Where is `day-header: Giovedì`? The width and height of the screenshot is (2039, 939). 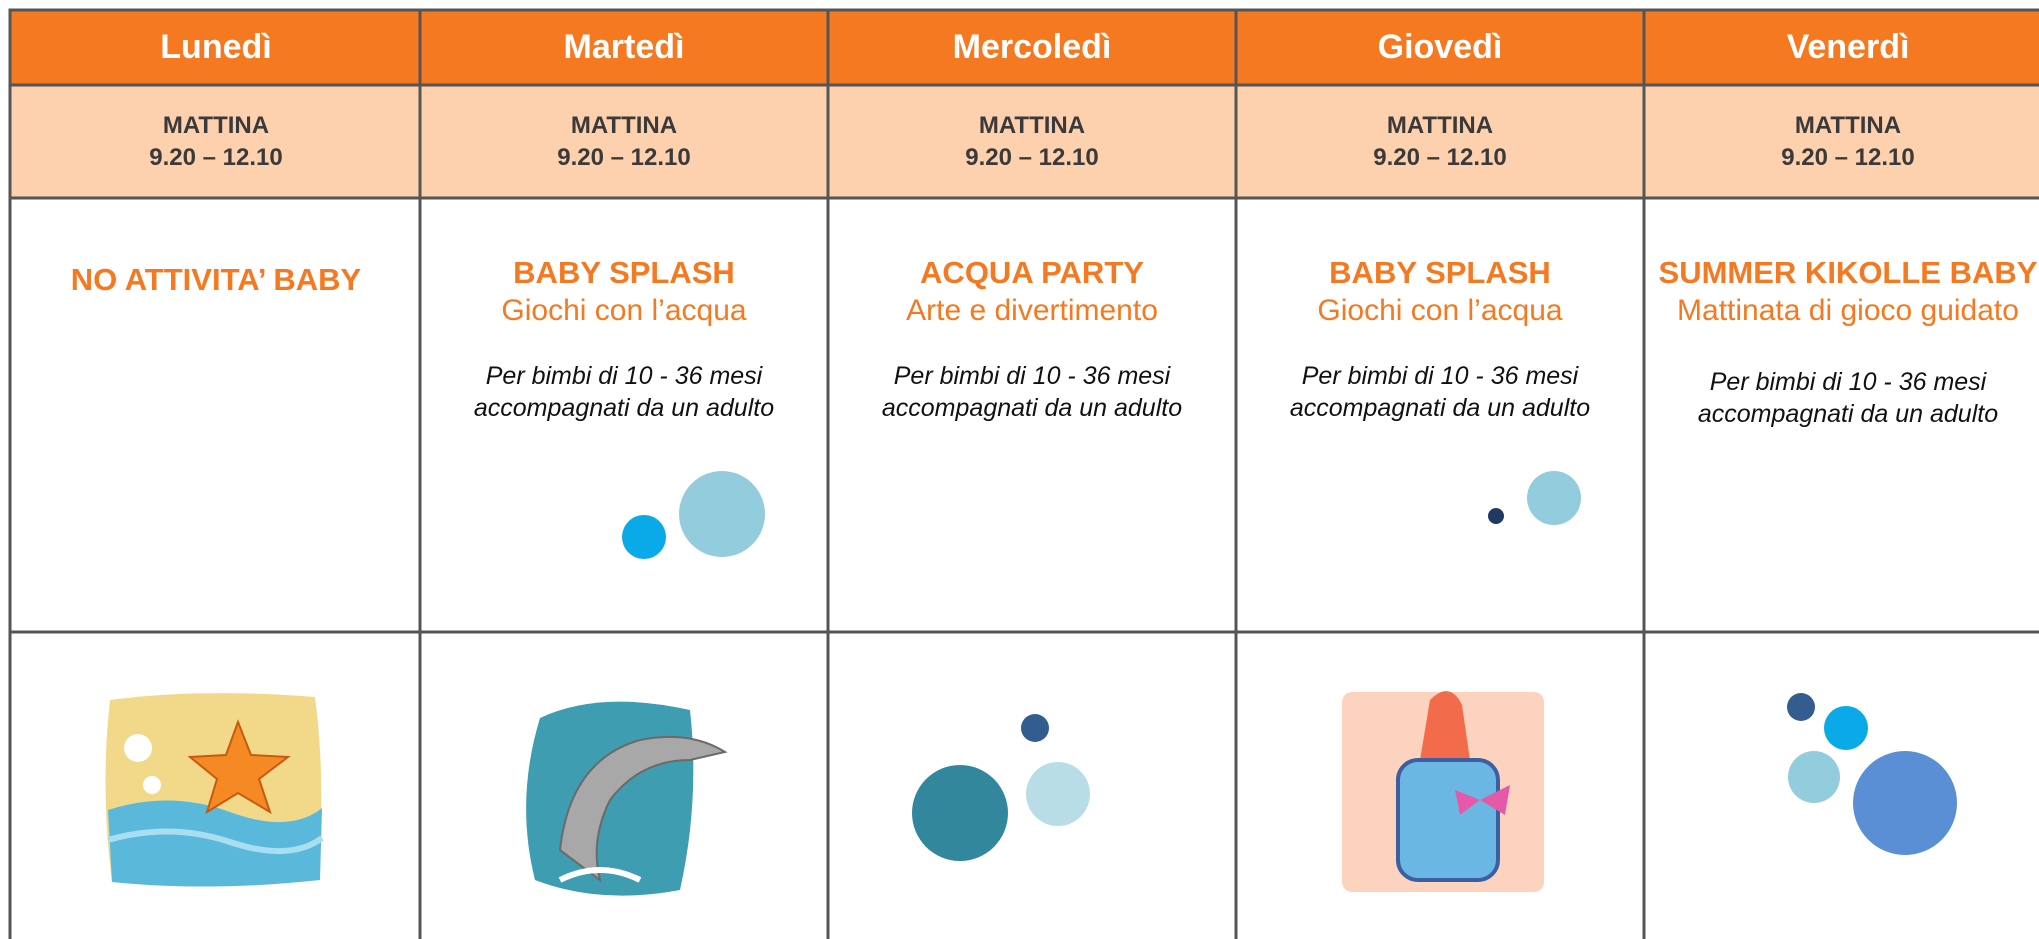
day-header: Giovedì is located at coordinates (1440, 47).